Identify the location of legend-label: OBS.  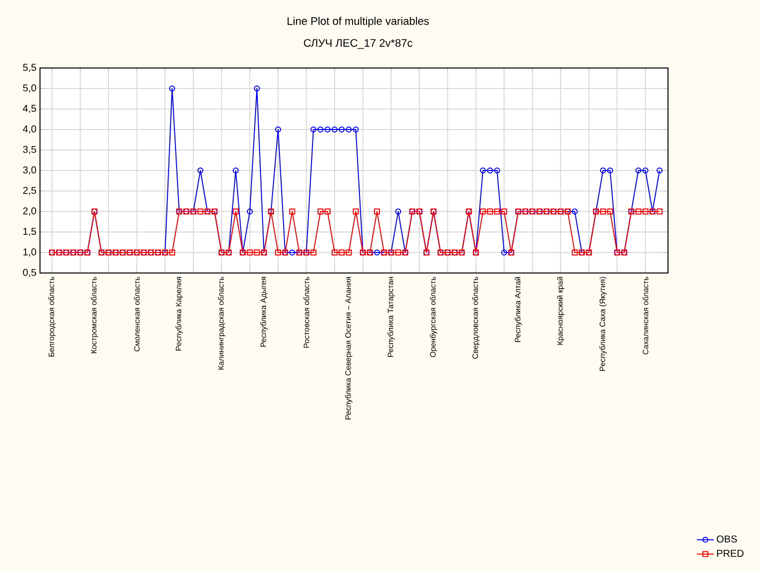
(726, 539).